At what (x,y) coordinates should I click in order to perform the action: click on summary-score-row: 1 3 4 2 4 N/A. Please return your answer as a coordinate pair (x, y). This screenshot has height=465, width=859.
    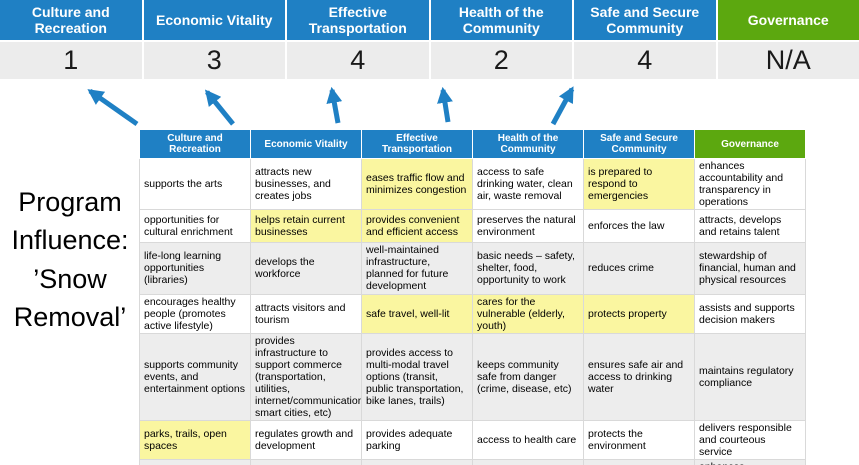
    Looking at the image, I should click on (429, 60).